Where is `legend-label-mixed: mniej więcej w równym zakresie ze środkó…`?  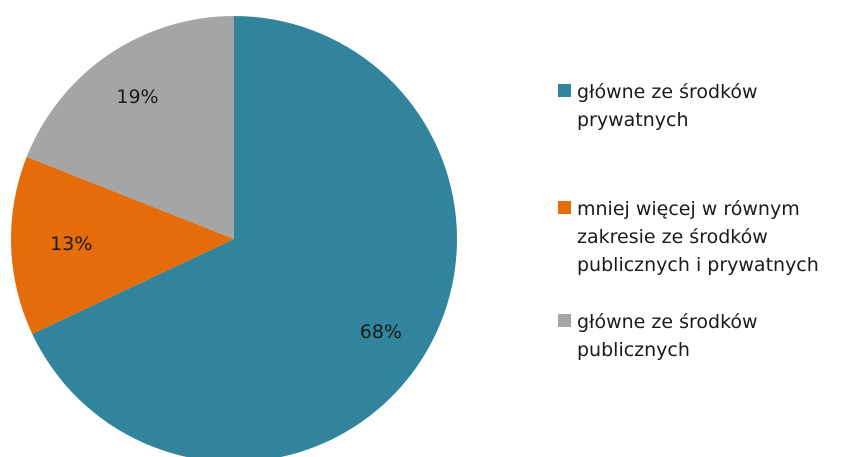 legend-label-mixed: mniej więcej w równym zakresie ze środkó… is located at coordinates (698, 237).